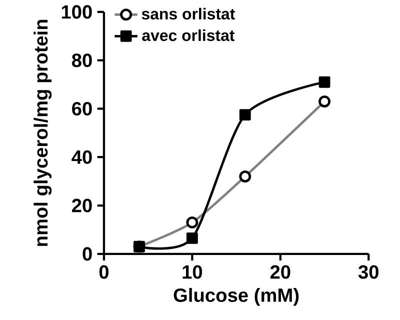 The width and height of the screenshot is (400, 320). Describe the element at coordinates (82, 61) in the screenshot. I see `y-tick-label: 80` at that location.